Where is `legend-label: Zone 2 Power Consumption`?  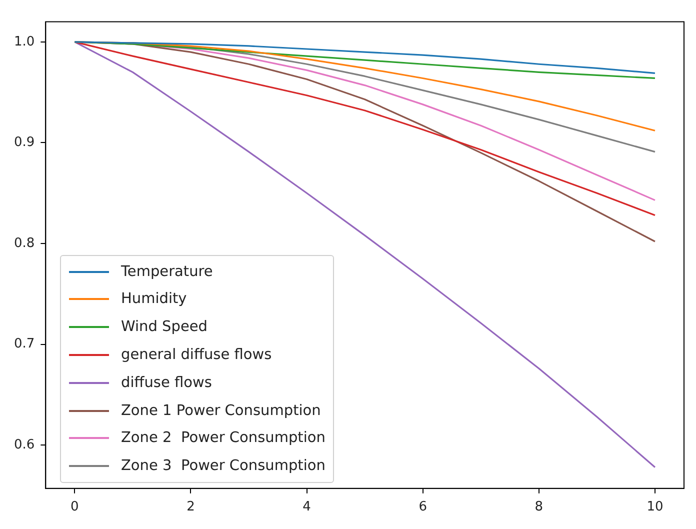
legend-label: Zone 2 Power Consumption is located at coordinates (223, 438).